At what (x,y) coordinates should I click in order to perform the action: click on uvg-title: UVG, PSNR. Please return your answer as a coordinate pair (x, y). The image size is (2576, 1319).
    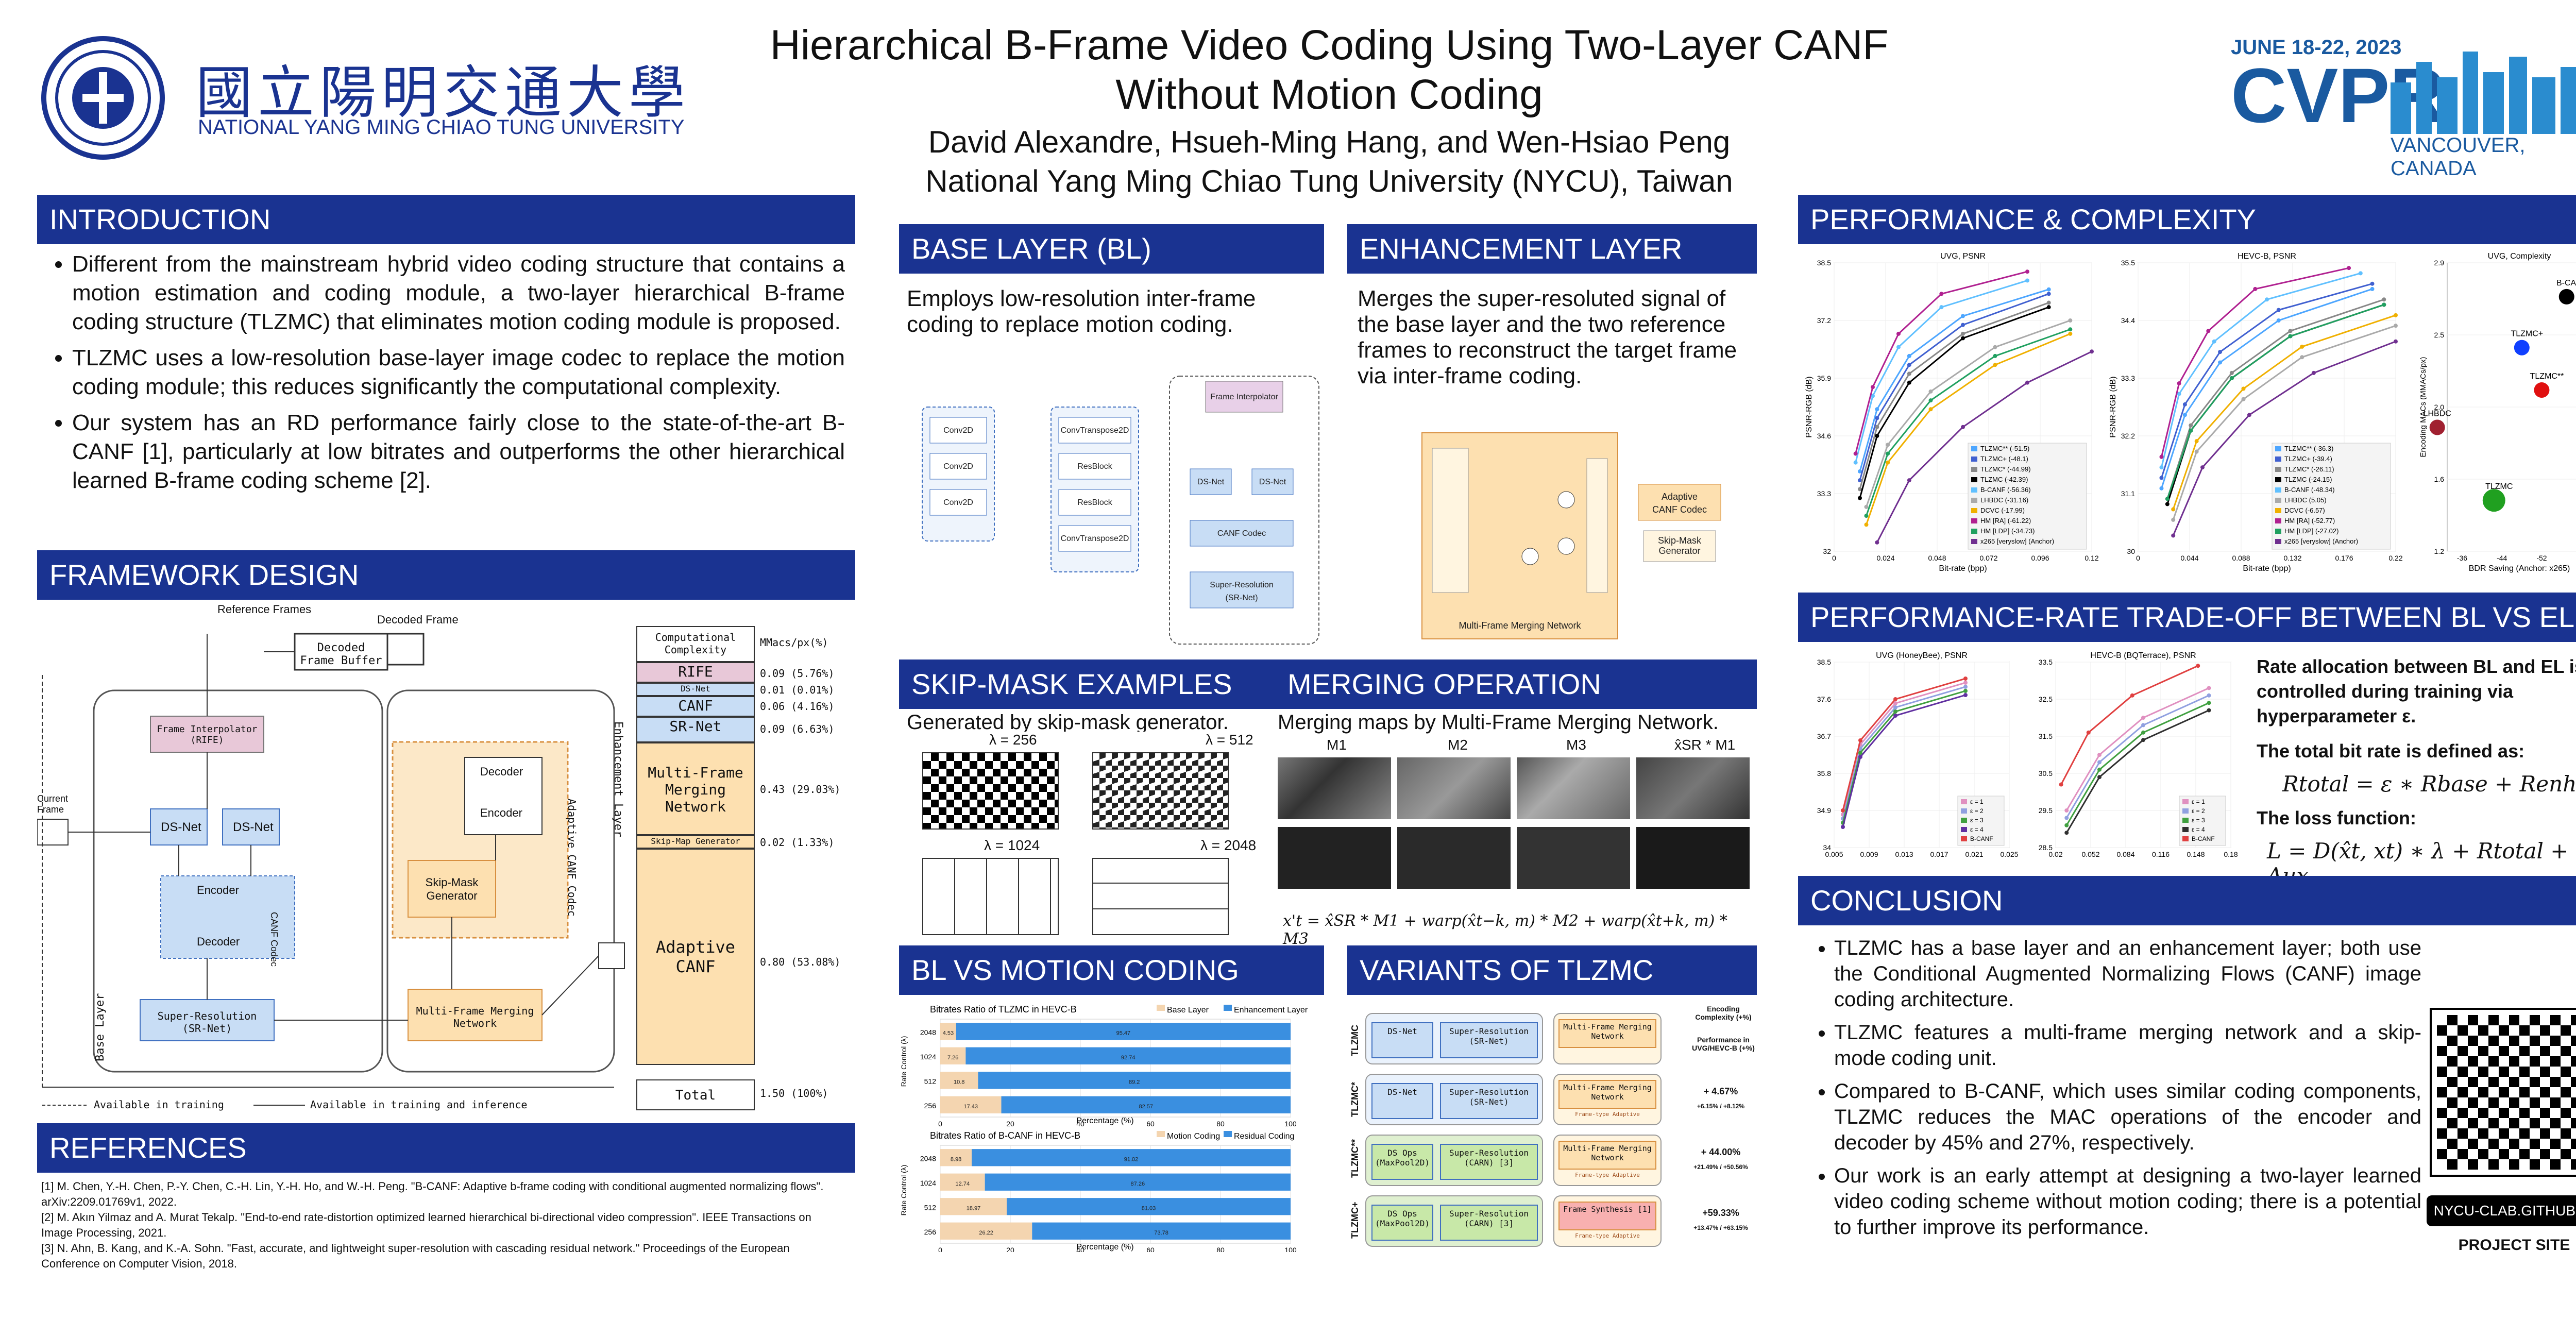
    Looking at the image, I should click on (1963, 256).